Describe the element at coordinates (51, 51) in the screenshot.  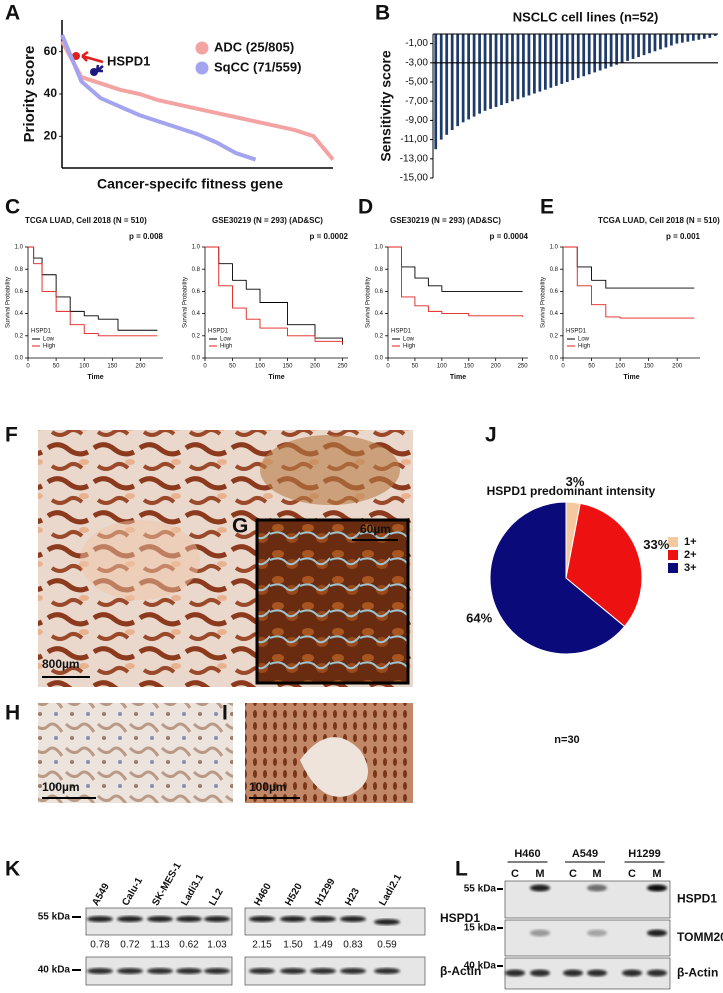
I see `y-tick-label: 60` at that location.